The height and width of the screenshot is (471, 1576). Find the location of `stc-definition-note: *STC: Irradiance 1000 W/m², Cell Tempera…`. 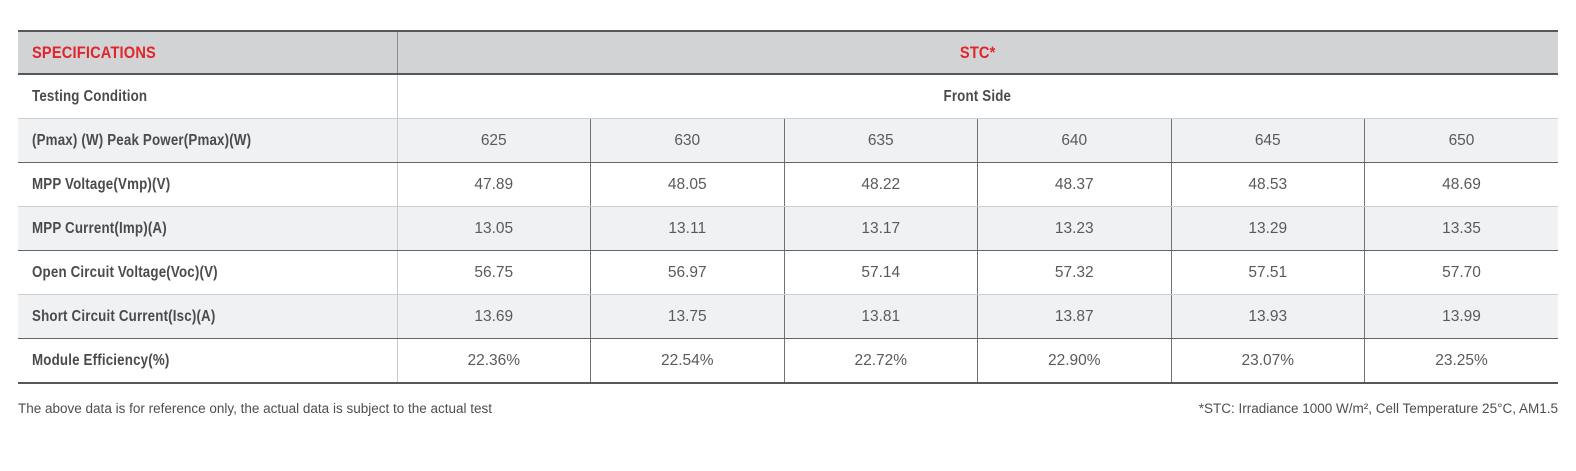

stc-definition-note: *STC: Irradiance 1000 W/m², Cell Tempera… is located at coordinates (1378, 408).